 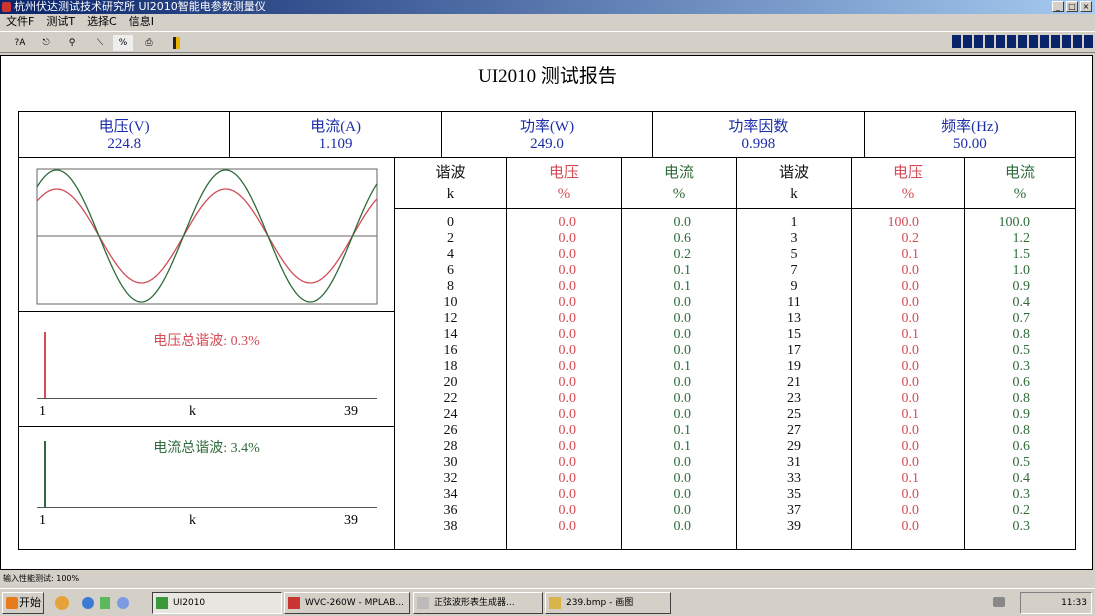 What do you see at coordinates (450, 302) in the screenshot?
I see `table-cell: 10` at bounding box center [450, 302].